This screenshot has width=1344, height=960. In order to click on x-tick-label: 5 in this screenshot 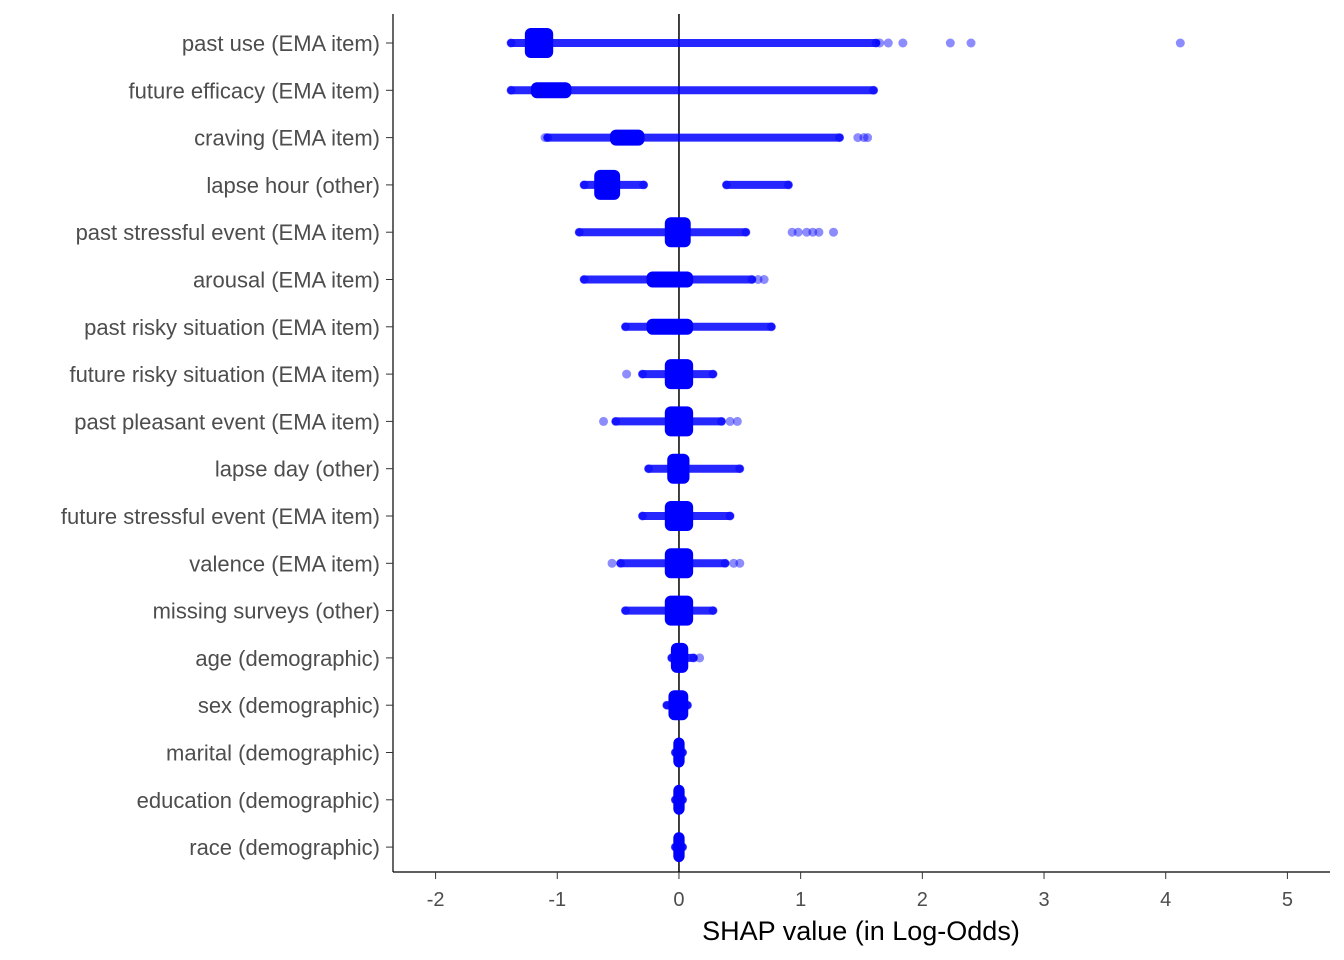, I will do `click(1287, 900)`.